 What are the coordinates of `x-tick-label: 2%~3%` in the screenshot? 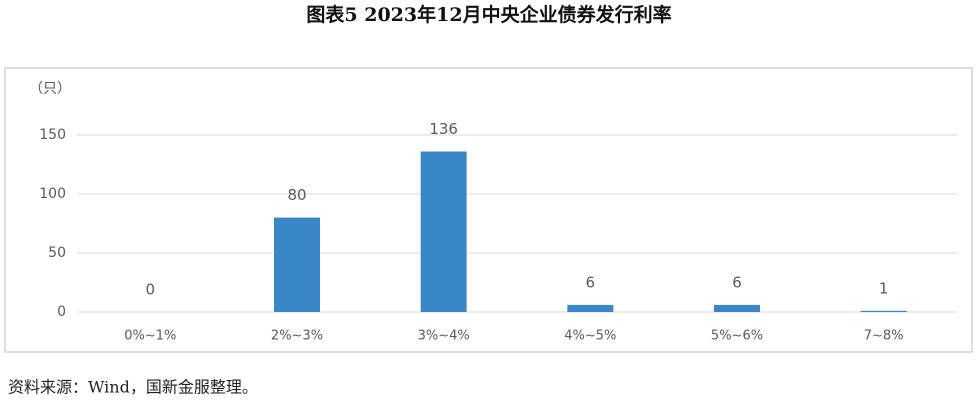 It's located at (297, 336).